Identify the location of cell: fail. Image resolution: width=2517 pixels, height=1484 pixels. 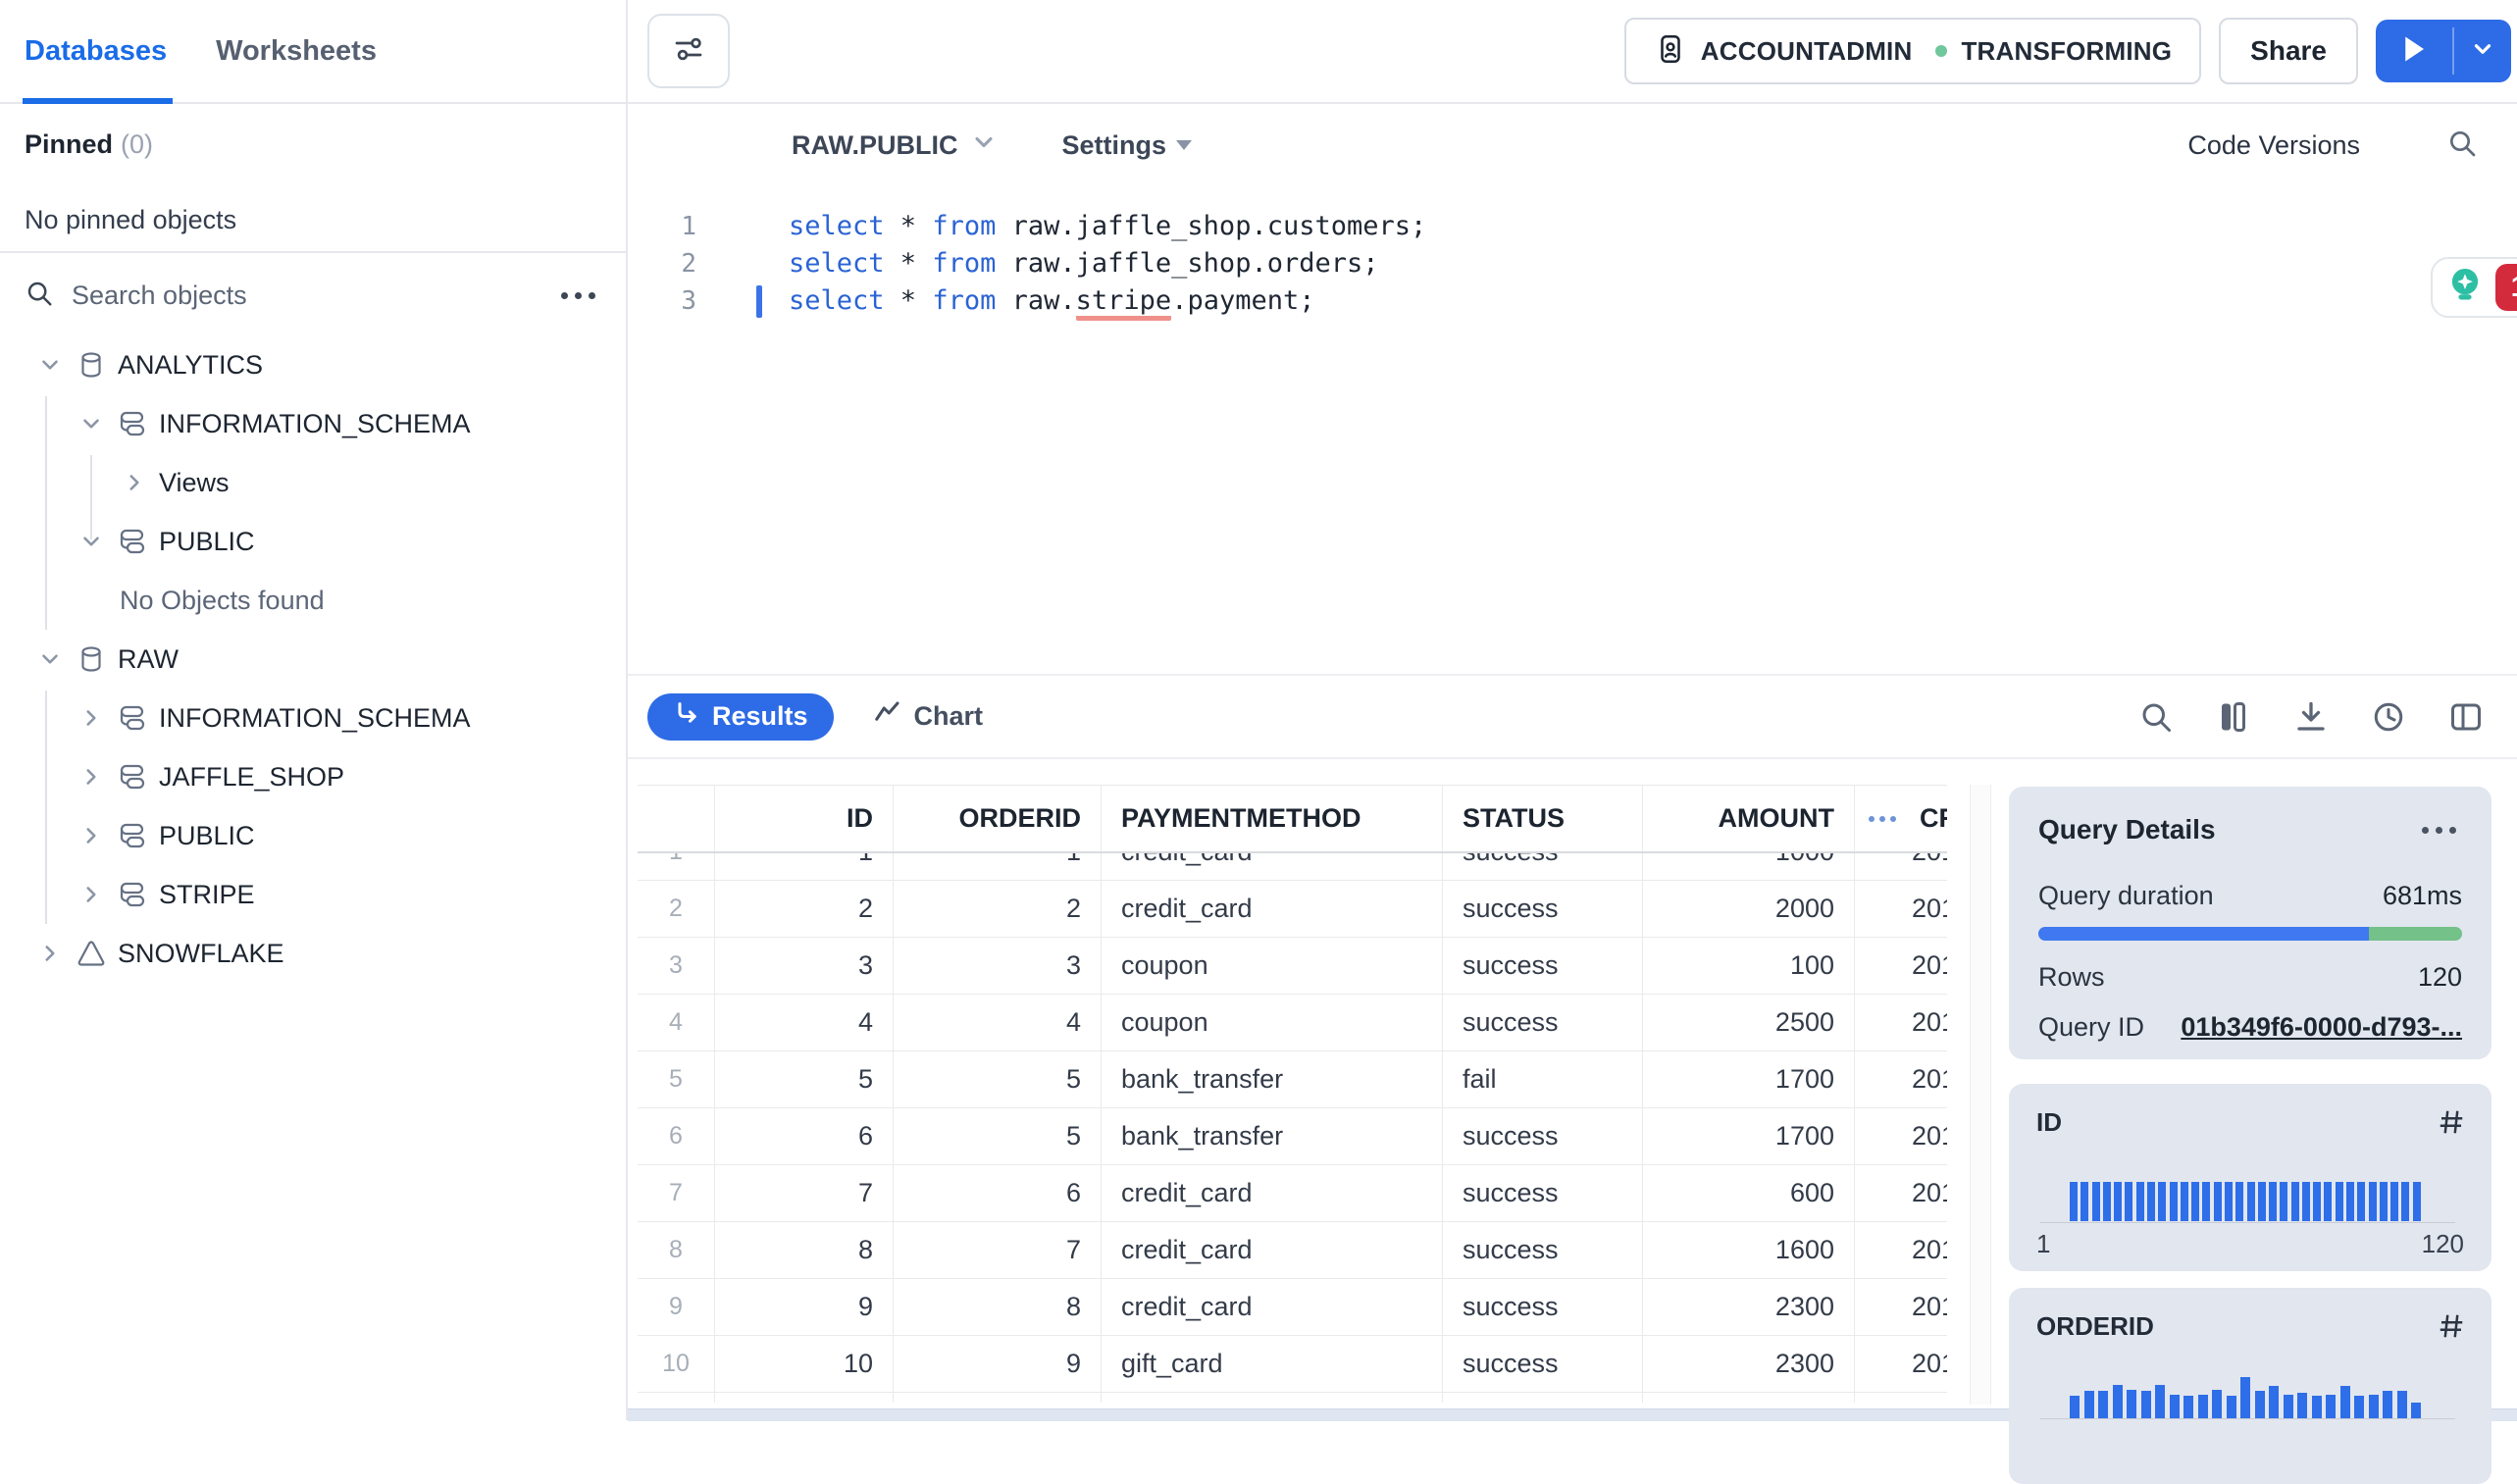
(1542, 1079).